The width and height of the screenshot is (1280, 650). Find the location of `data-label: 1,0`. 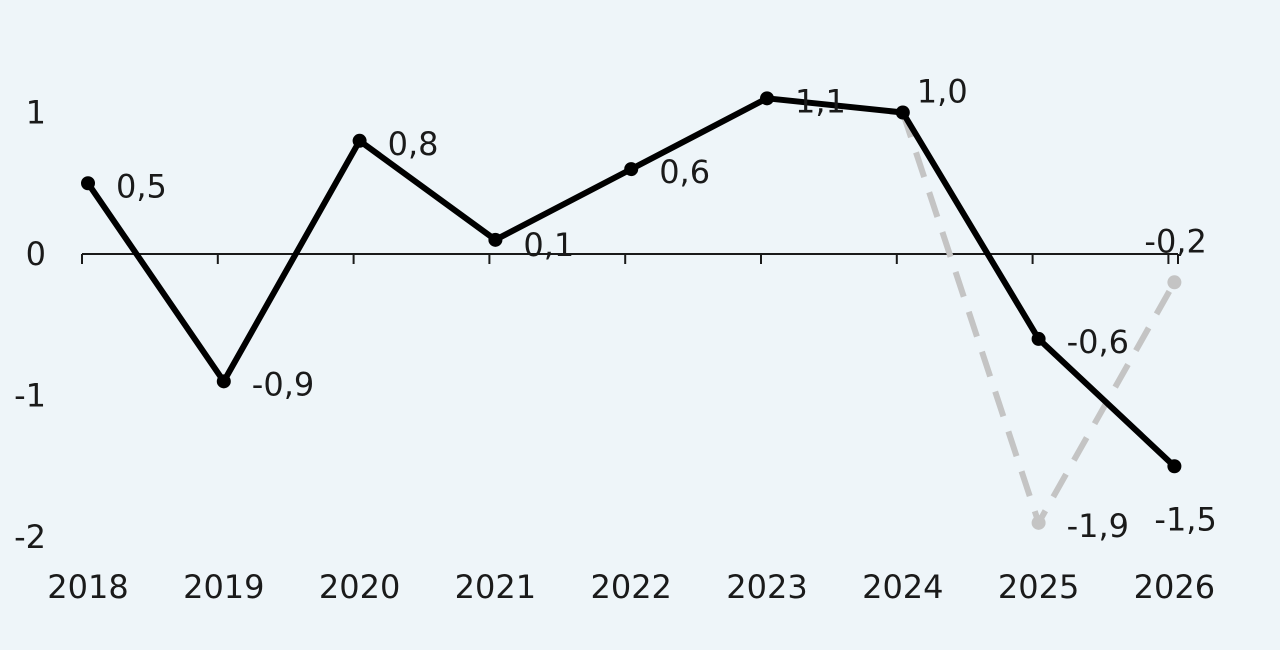

data-label: 1,0 is located at coordinates (942, 92).